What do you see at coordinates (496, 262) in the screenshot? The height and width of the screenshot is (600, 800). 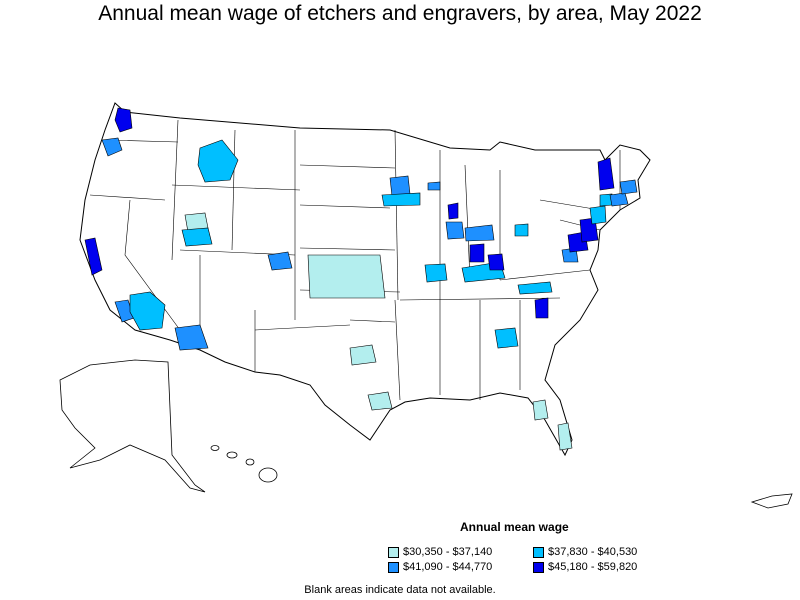 I see `area-ohio` at bounding box center [496, 262].